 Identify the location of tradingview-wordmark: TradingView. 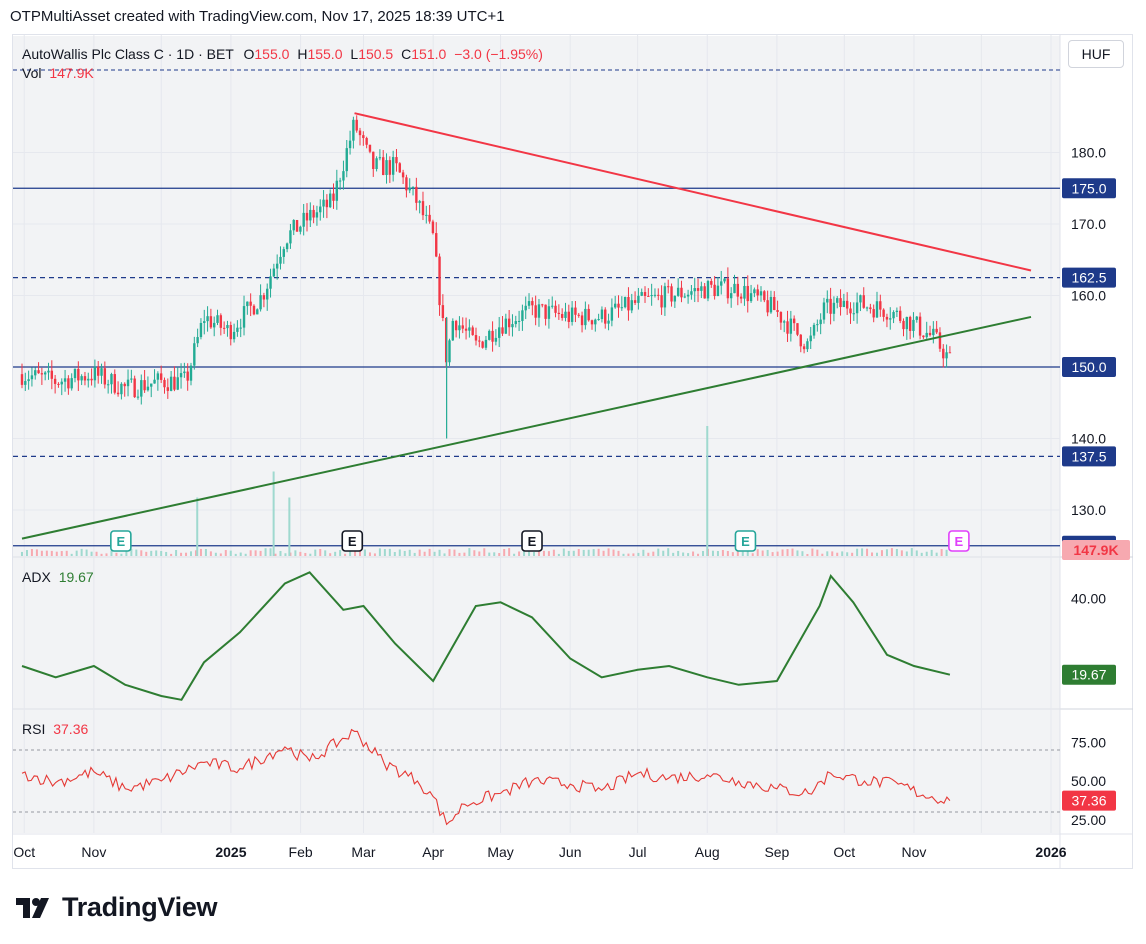
(140, 907).